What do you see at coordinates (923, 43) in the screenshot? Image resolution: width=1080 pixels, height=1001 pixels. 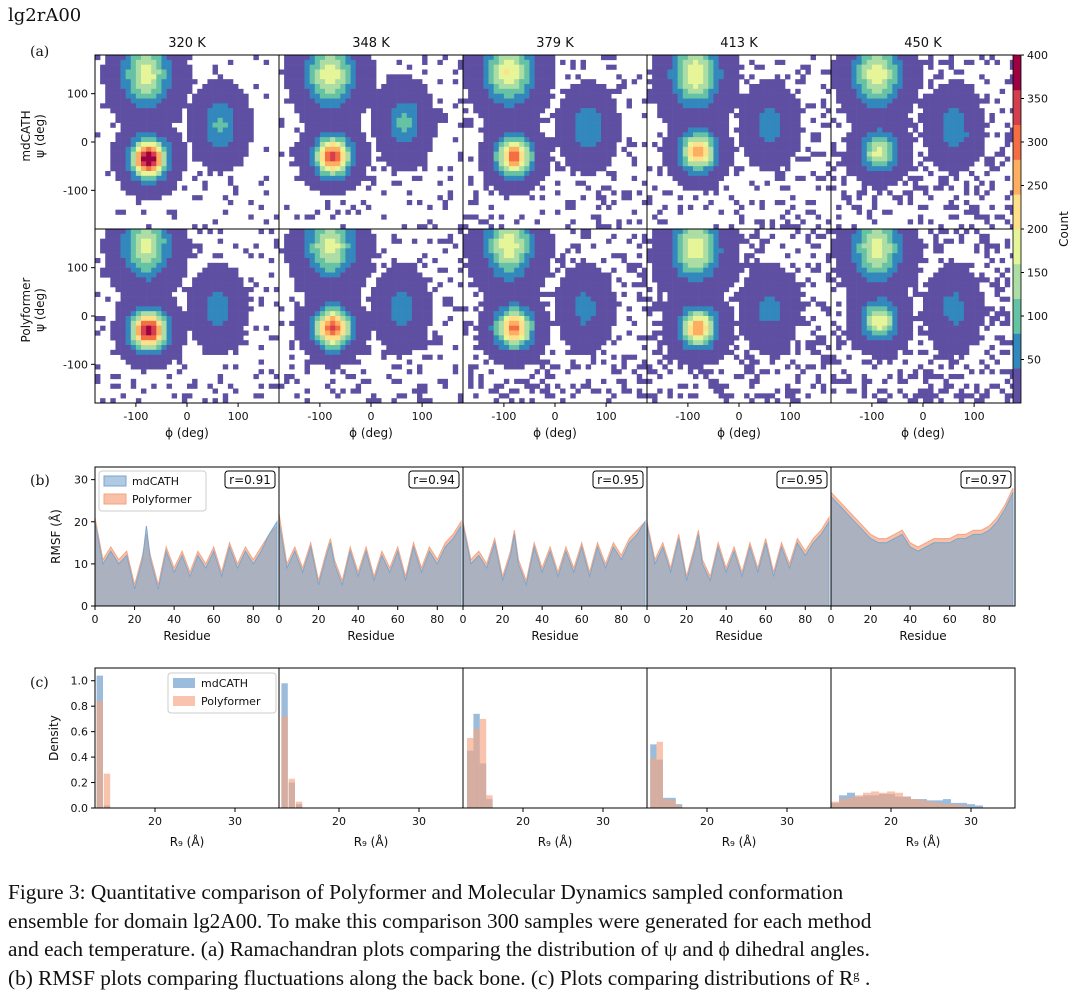 I see `temperature-label: 450 K` at bounding box center [923, 43].